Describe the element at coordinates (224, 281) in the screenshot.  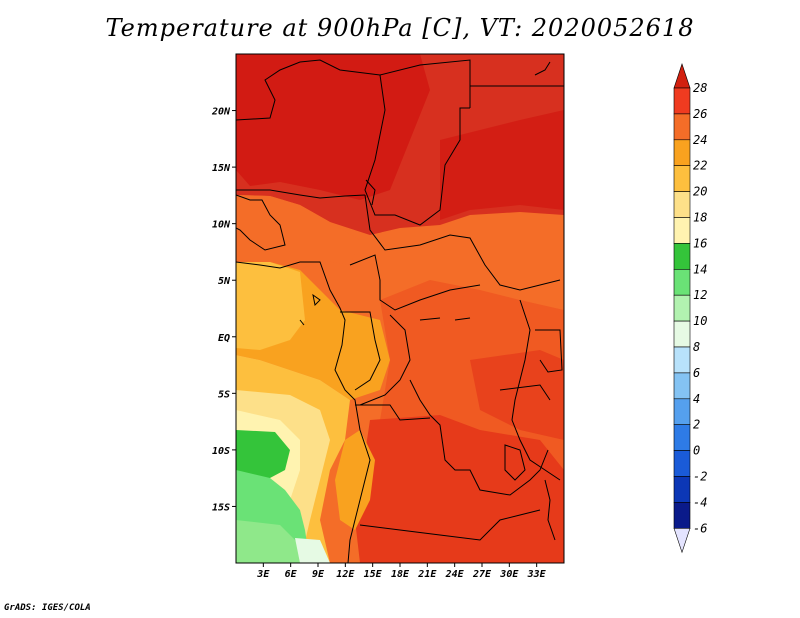
I see `lat-tick-label: 5N` at that location.